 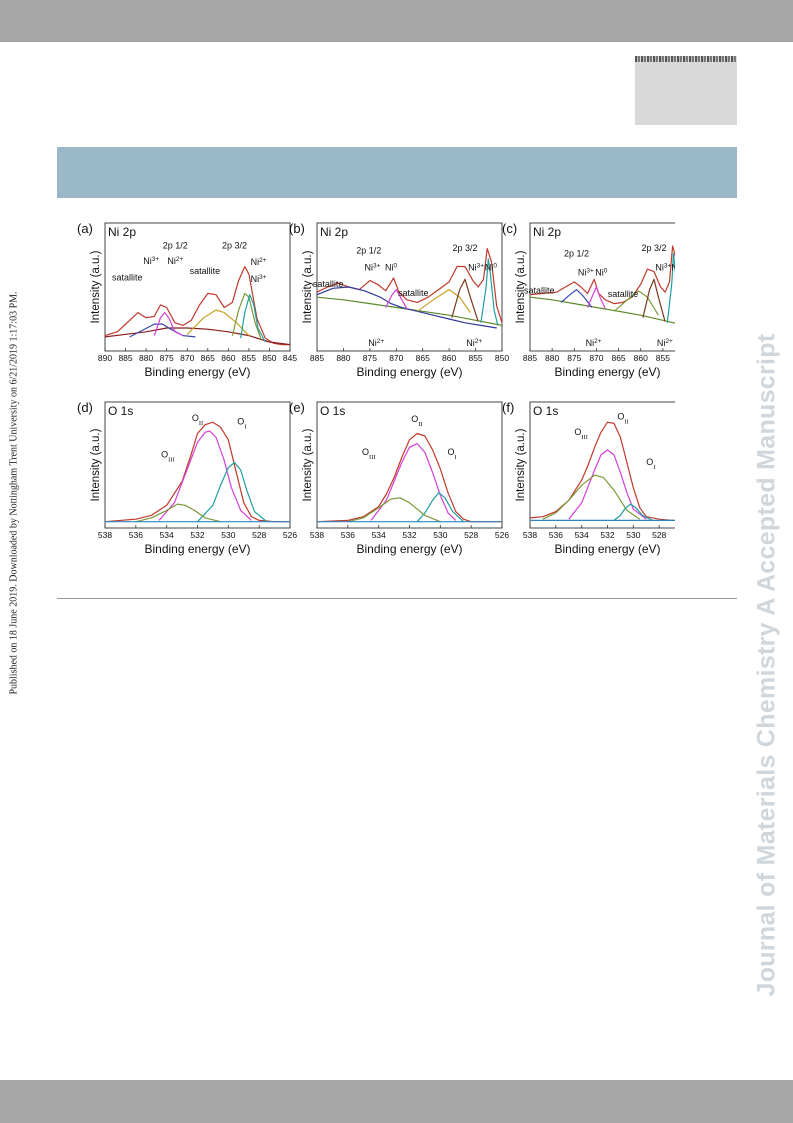 What do you see at coordinates (397, 172) in the screenshot?
I see `figure-header-band` at bounding box center [397, 172].